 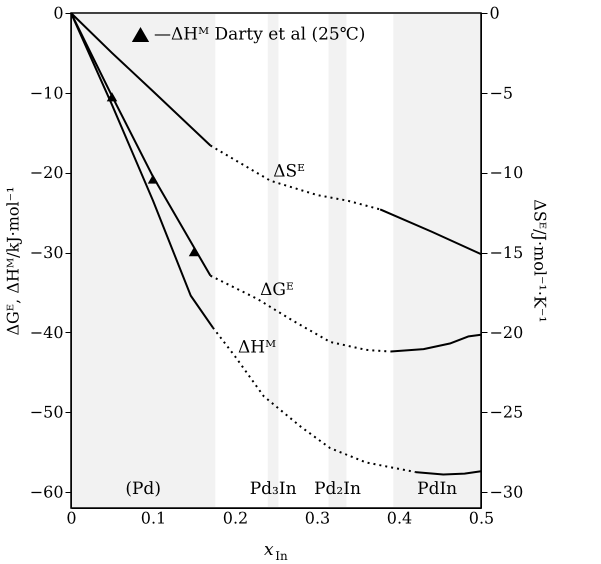 I want to click on x-tick-label: 0.4, so click(x=399, y=518).